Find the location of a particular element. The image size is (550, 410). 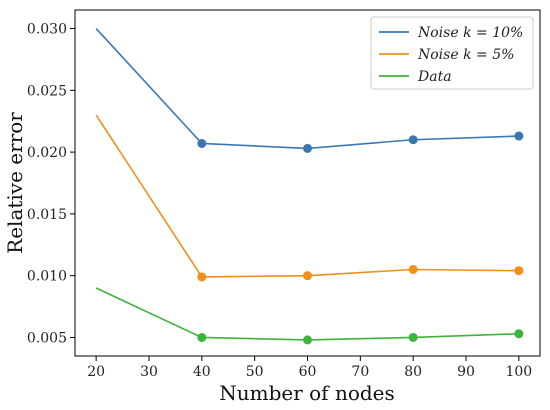

y-tick-label: 0.025 is located at coordinates (47, 91).